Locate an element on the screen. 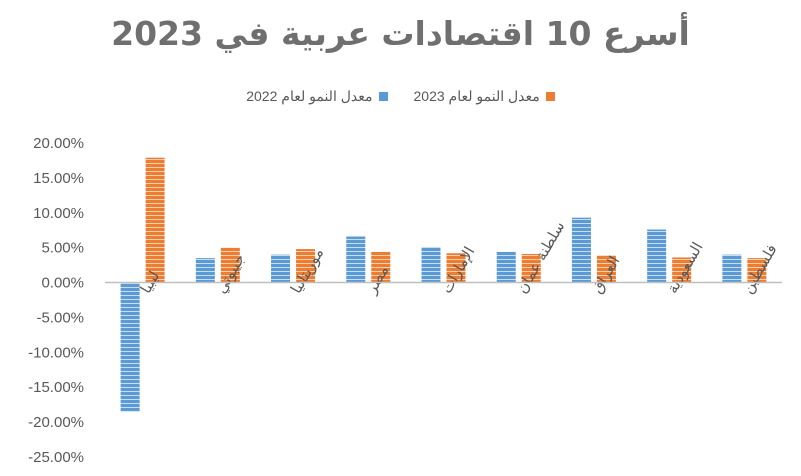  legend-label-2023: معدل النمو لعام 2023 is located at coordinates (476, 96).